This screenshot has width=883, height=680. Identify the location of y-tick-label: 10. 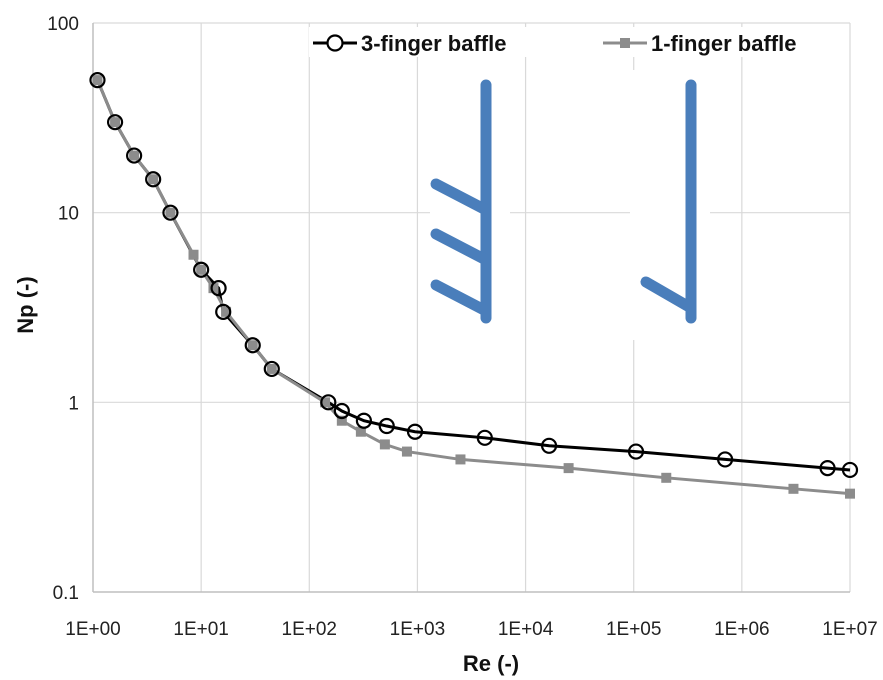
(68, 214).